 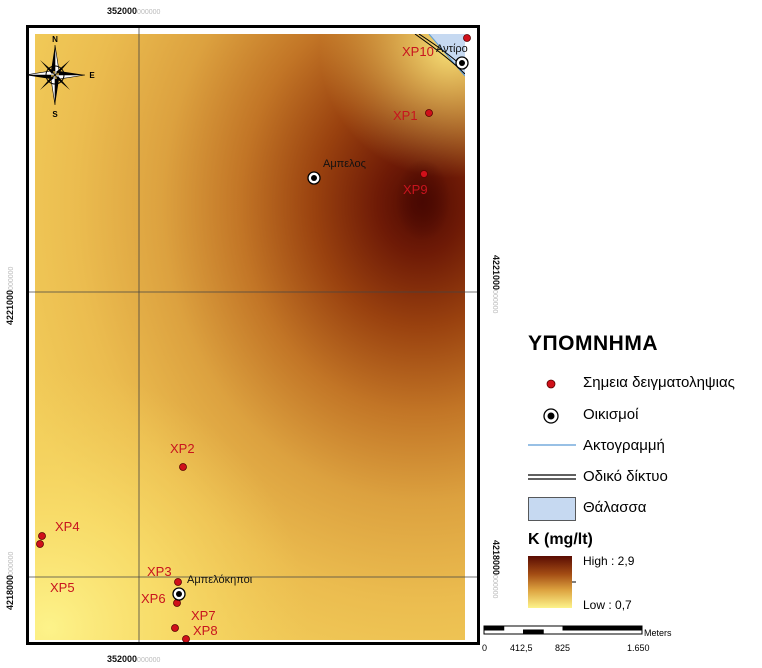 I want to click on sample-point-xp10, so click(x=467, y=38).